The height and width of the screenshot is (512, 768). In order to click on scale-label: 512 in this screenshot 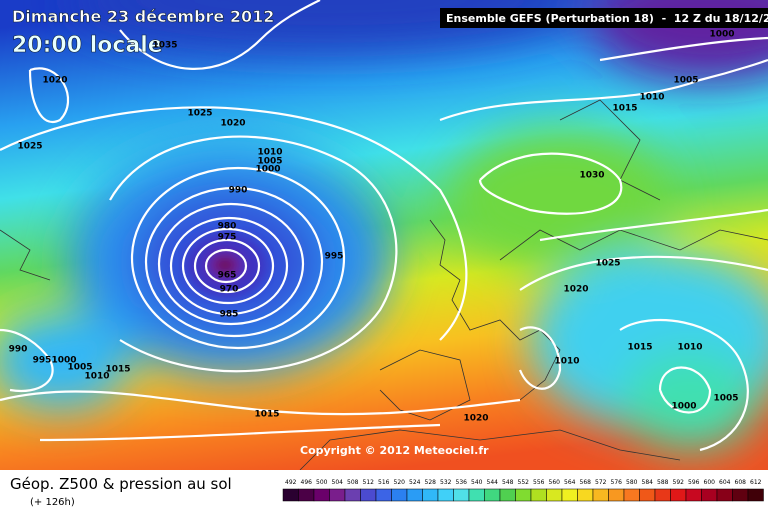, I will do `click(369, 482)`.